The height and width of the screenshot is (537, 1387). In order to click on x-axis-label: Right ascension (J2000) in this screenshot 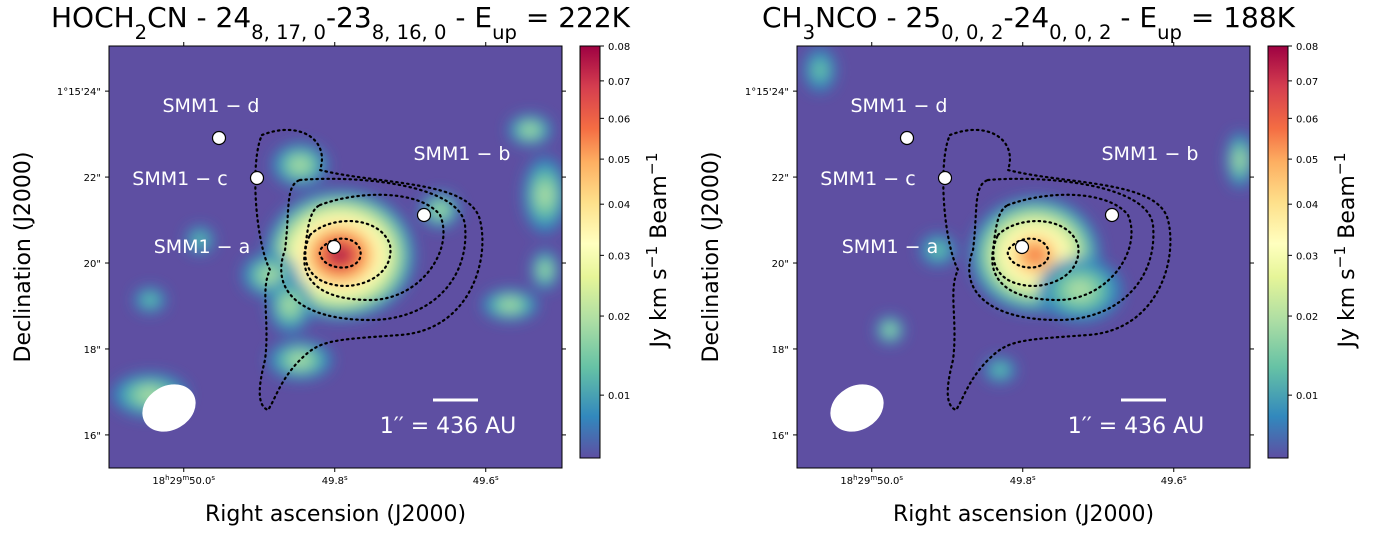, I will do `click(1023, 514)`.